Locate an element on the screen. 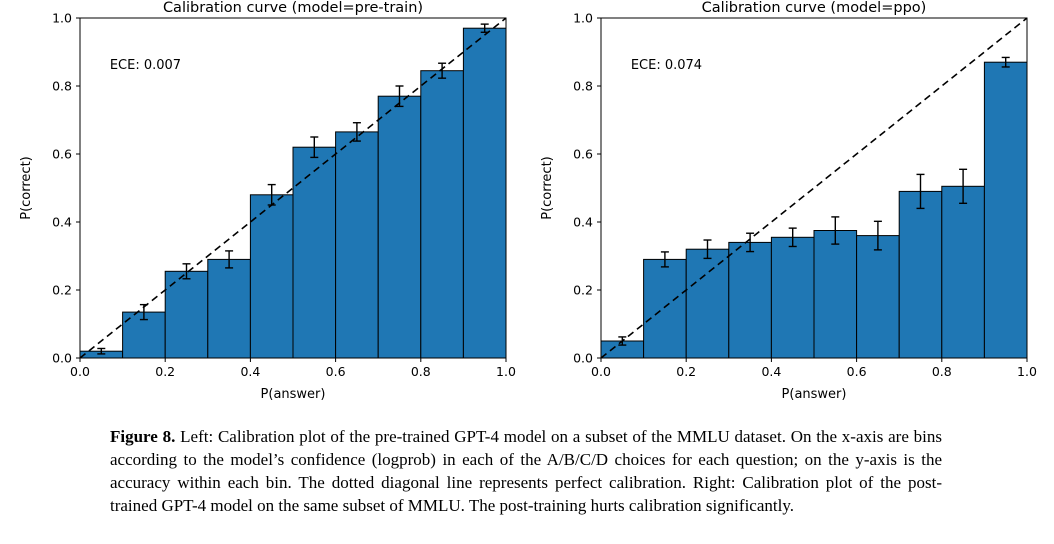 This screenshot has height=544, width=1054. ece-annotation: ECE: 0.074 is located at coordinates (666, 65).